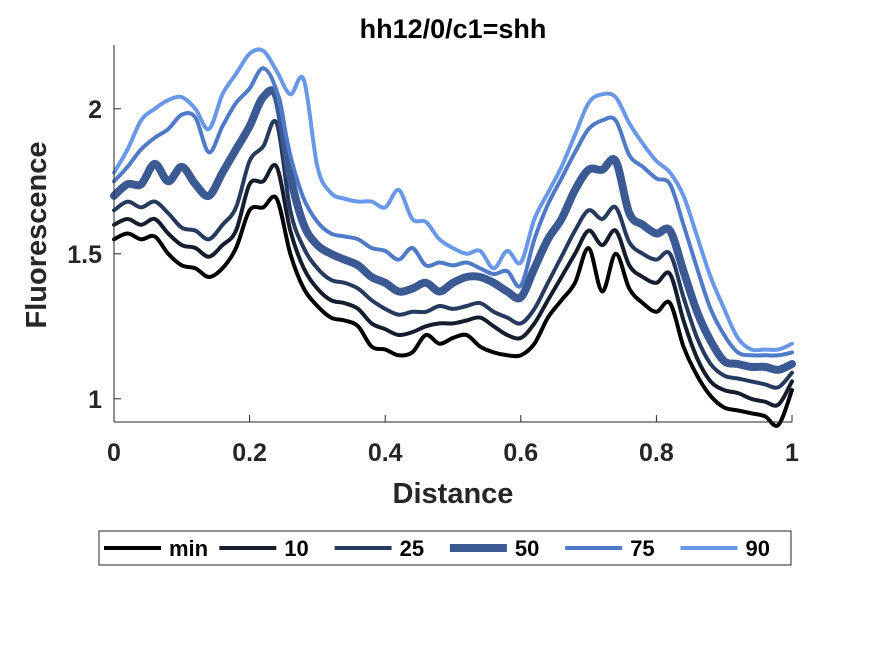  I want to click on legend: min 10 25 50 75 90, so click(445, 548).